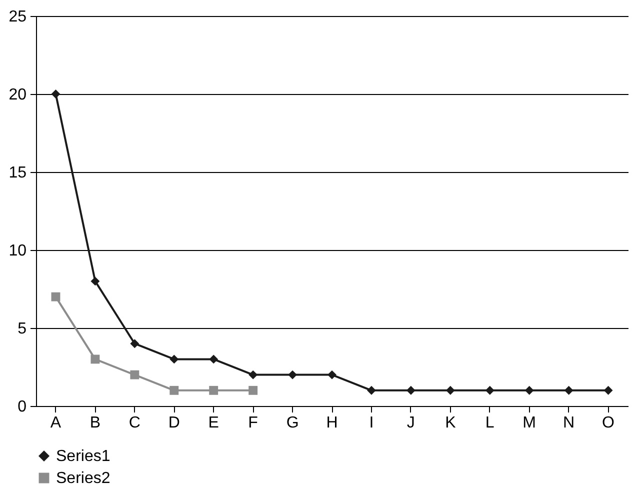  Describe the element at coordinates (213, 423) in the screenshot. I see `x-tick-label: E` at that location.